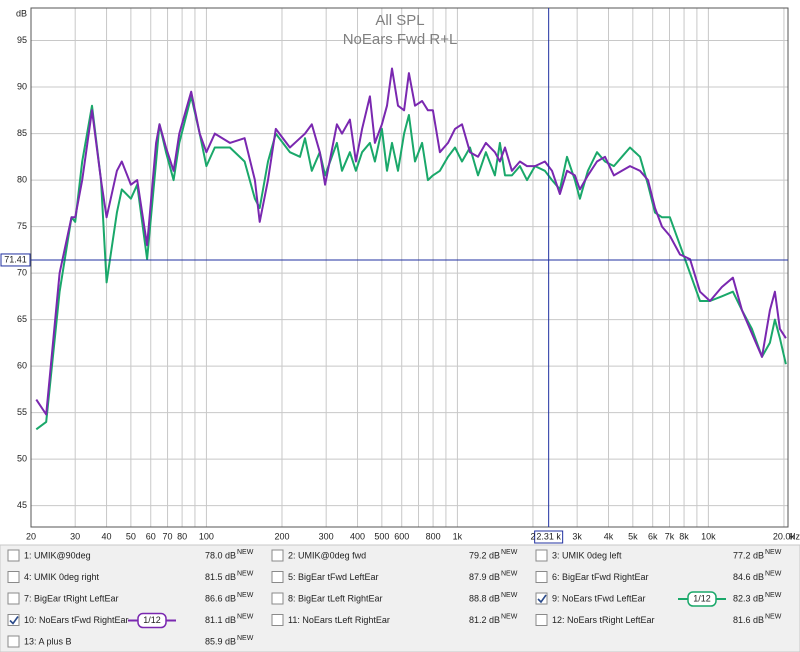 This screenshot has height=652, width=800. I want to click on x-tick-label: 60, so click(151, 536).